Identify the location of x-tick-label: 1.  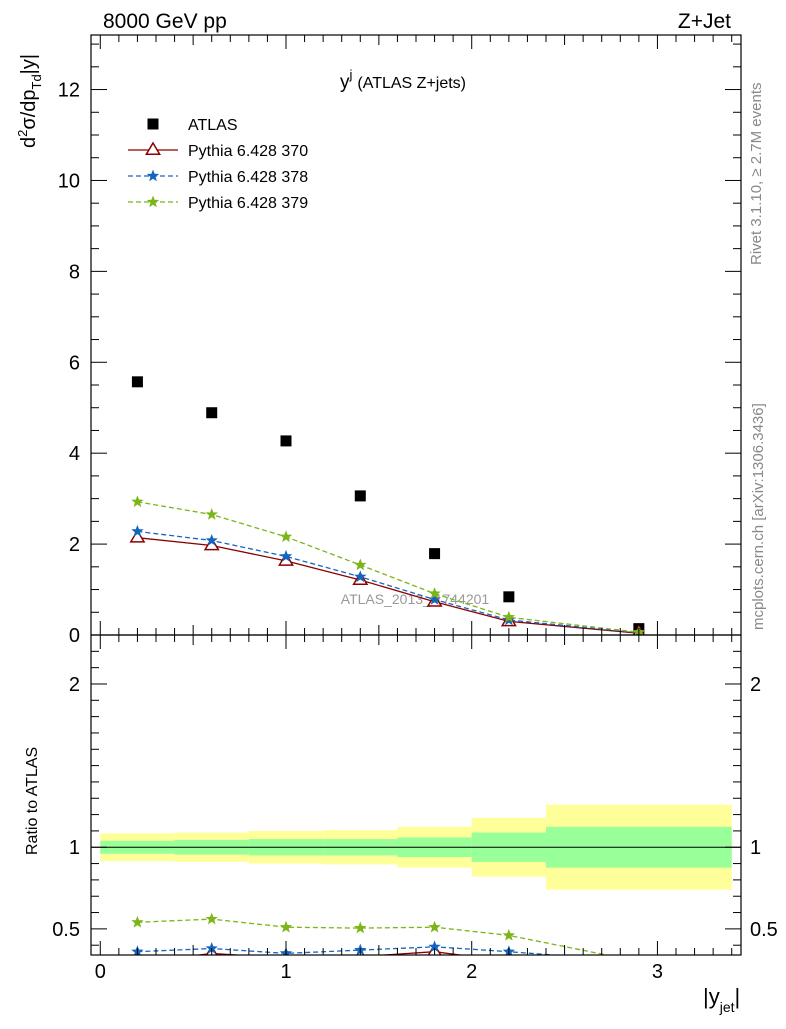
(285, 972).